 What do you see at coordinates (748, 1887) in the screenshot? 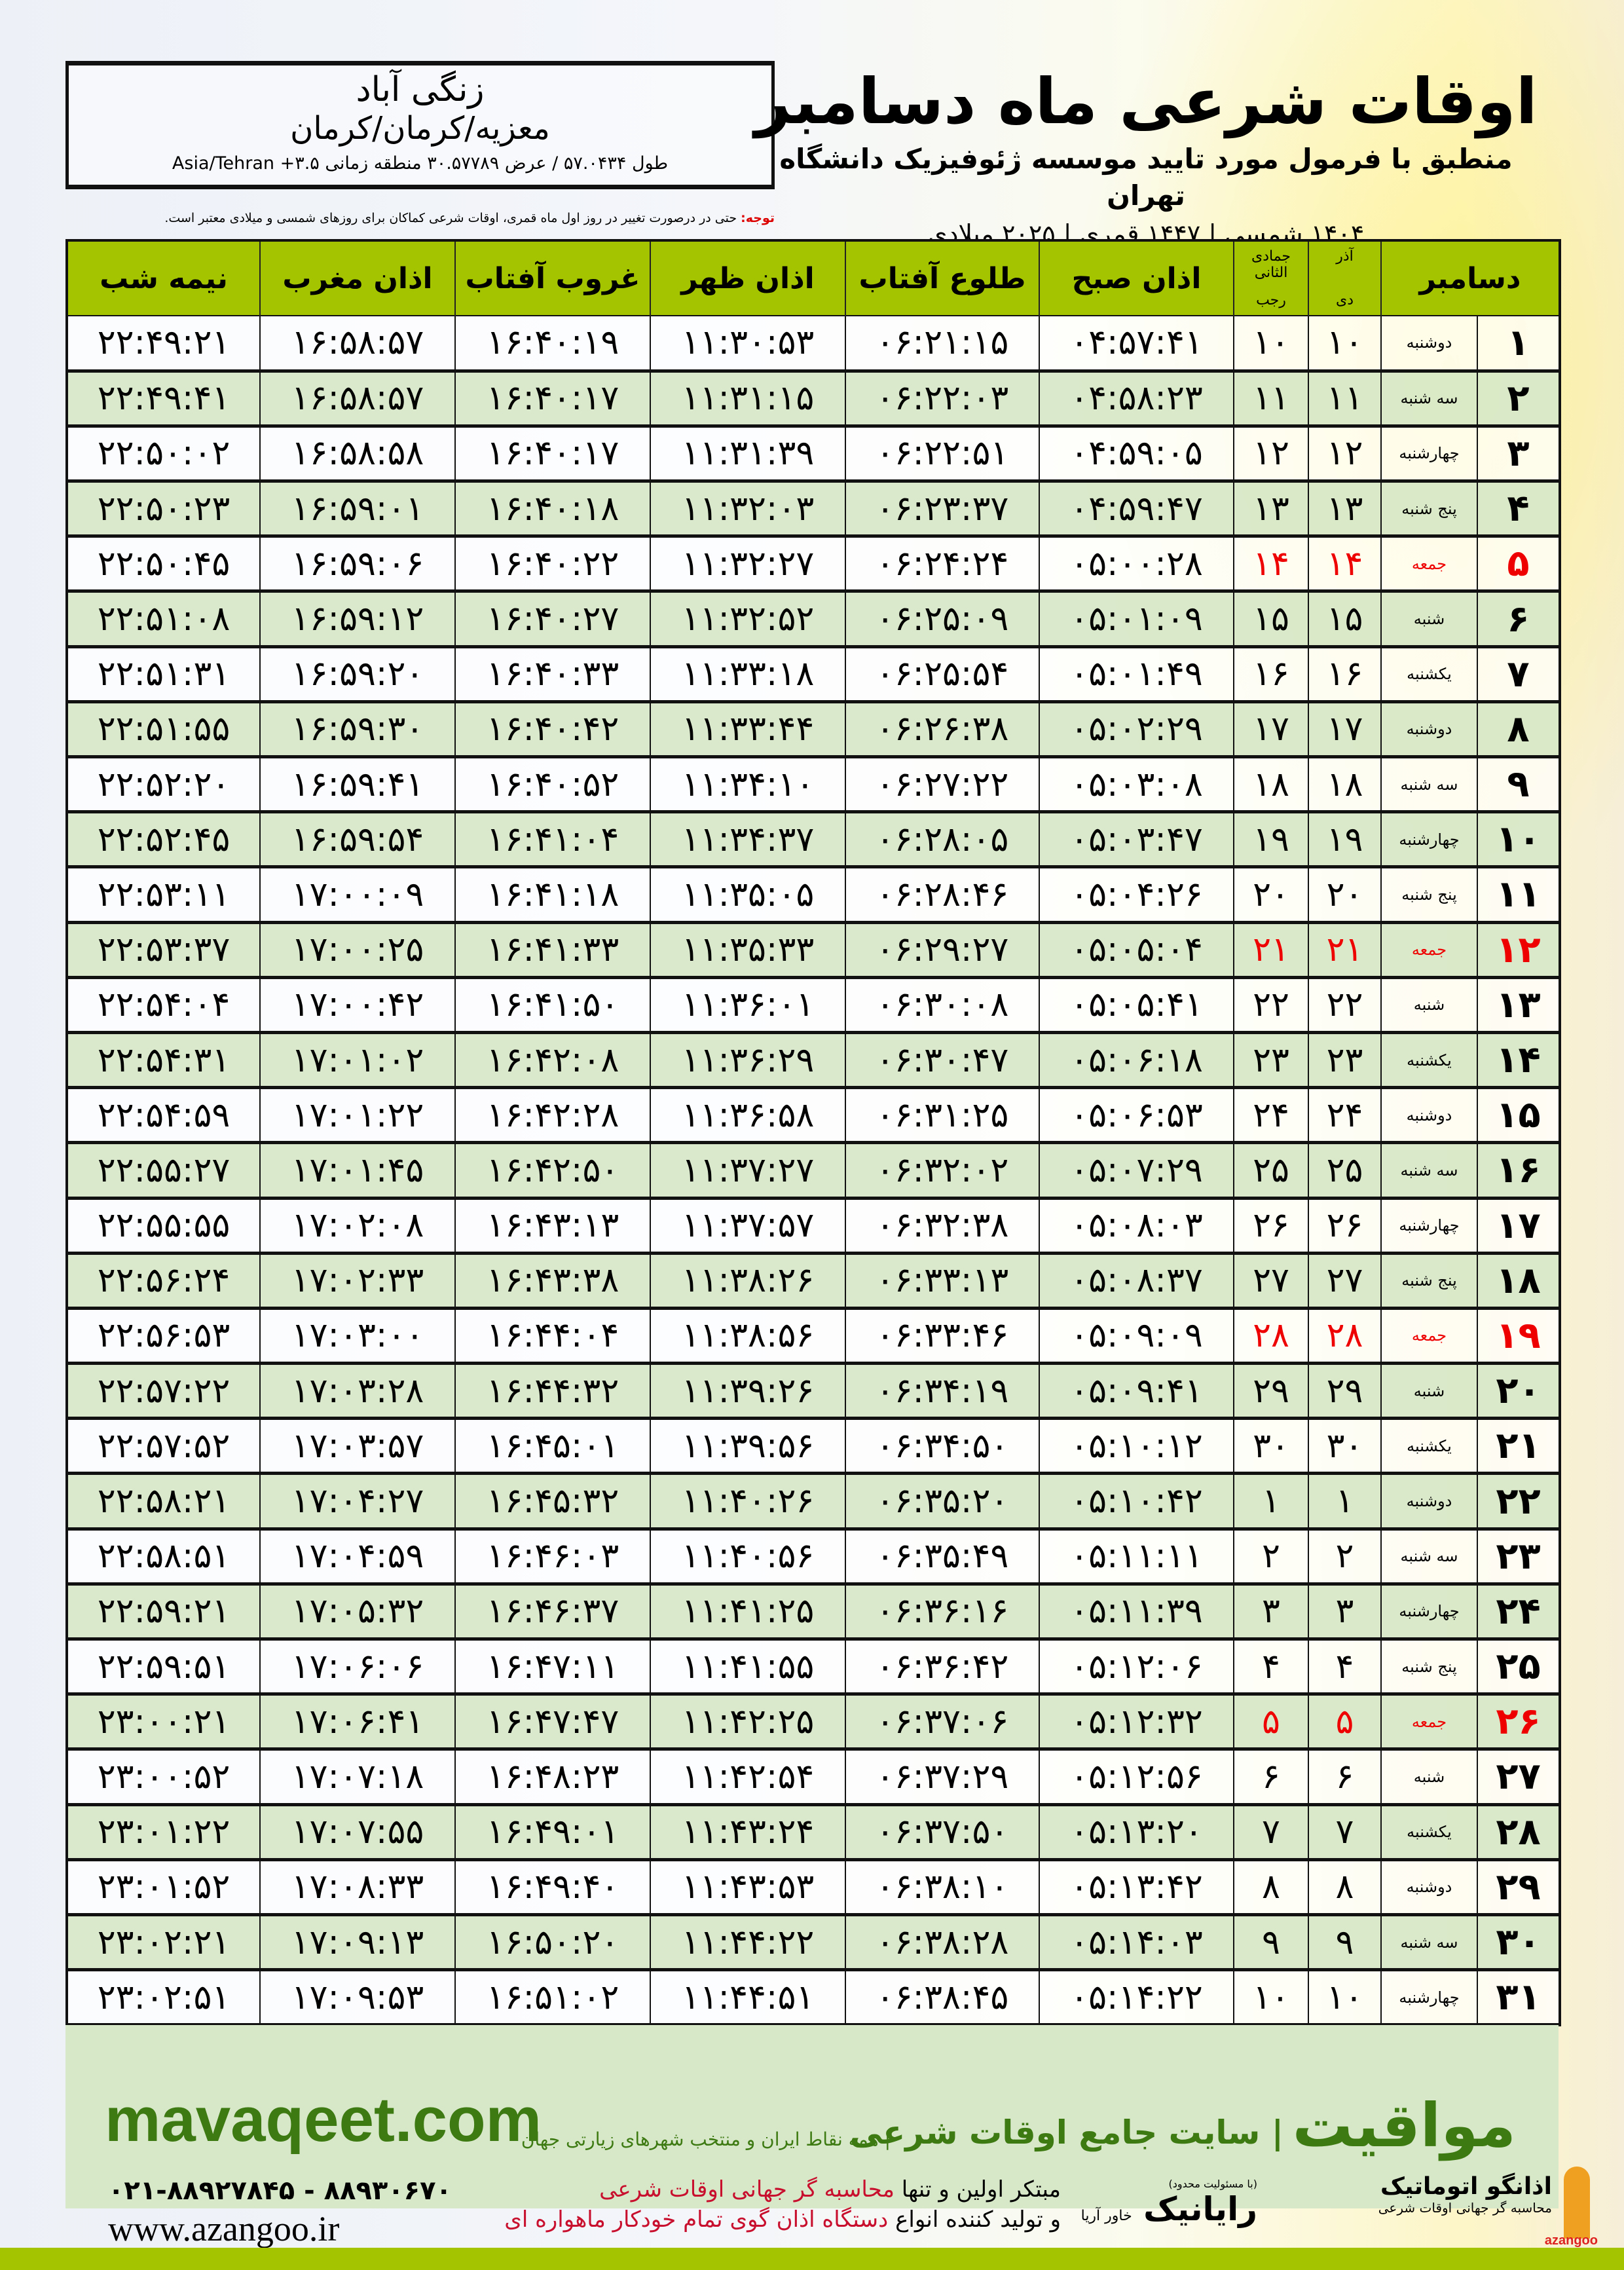
I see `dhuhr-time: ۱۱:۴۳:۵۳` at bounding box center [748, 1887].